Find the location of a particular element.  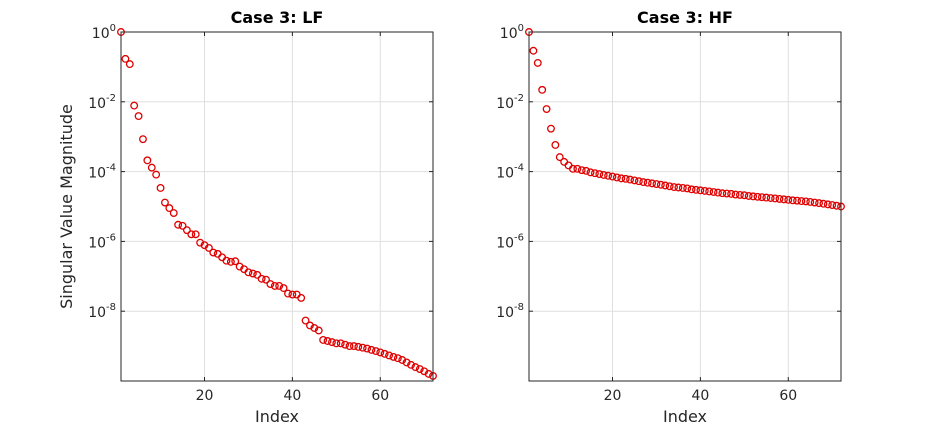

chart-hf-x-tick-label-0: 20 is located at coordinates (613, 396).